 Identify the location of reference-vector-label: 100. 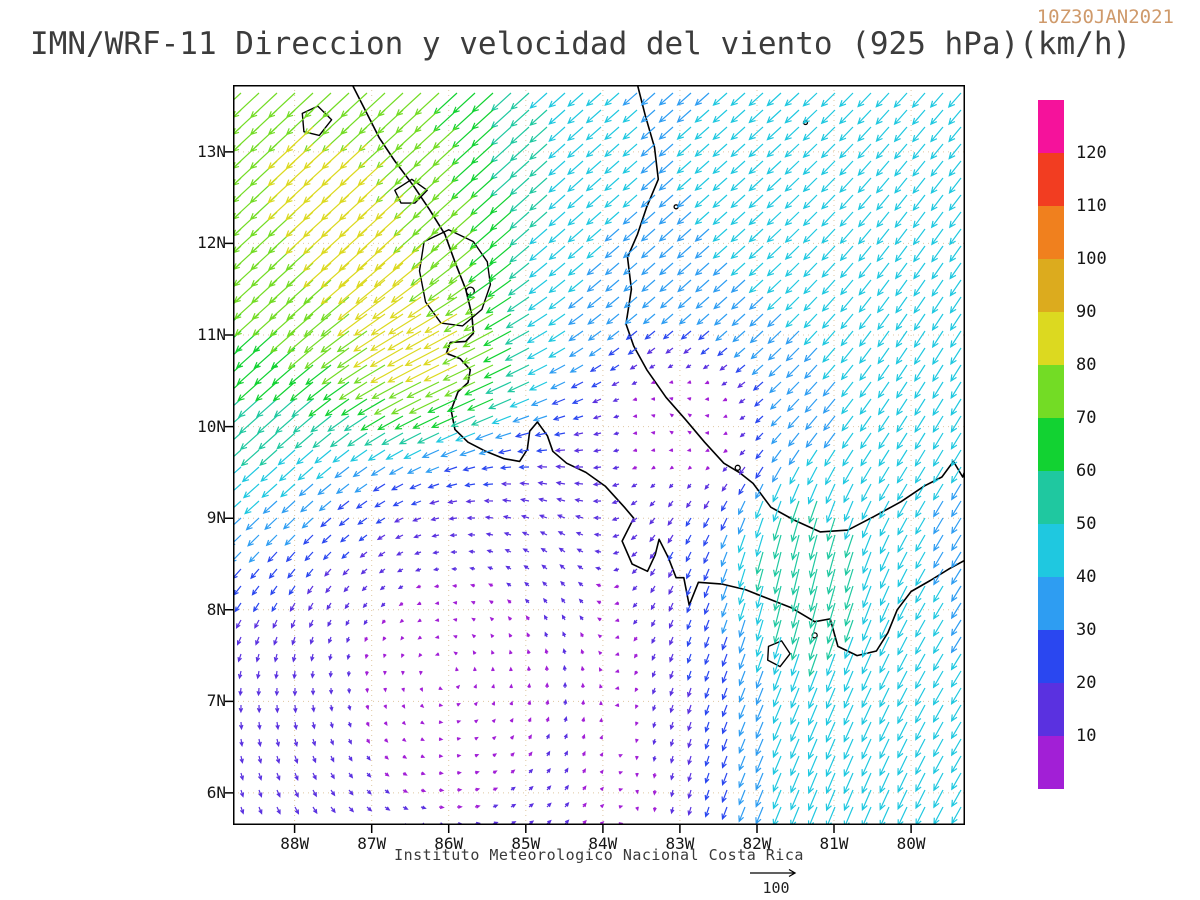
(776, 888).